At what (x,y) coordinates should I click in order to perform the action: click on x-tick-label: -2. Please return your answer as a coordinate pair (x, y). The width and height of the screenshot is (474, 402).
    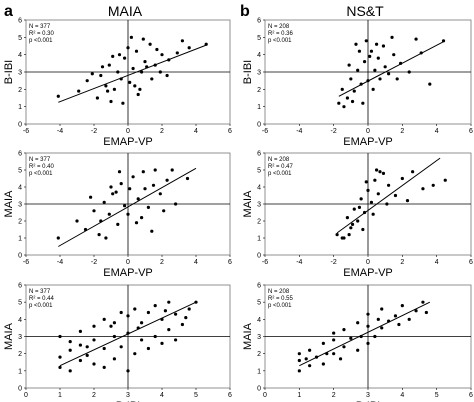
    Looking at the image, I should click on (94, 131).